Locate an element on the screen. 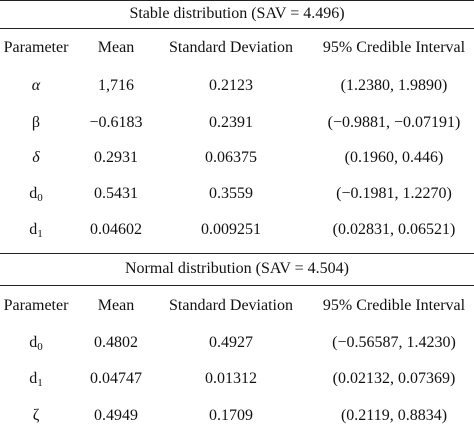 This screenshot has height=427, width=474. top-rule is located at coordinates (237, 0).